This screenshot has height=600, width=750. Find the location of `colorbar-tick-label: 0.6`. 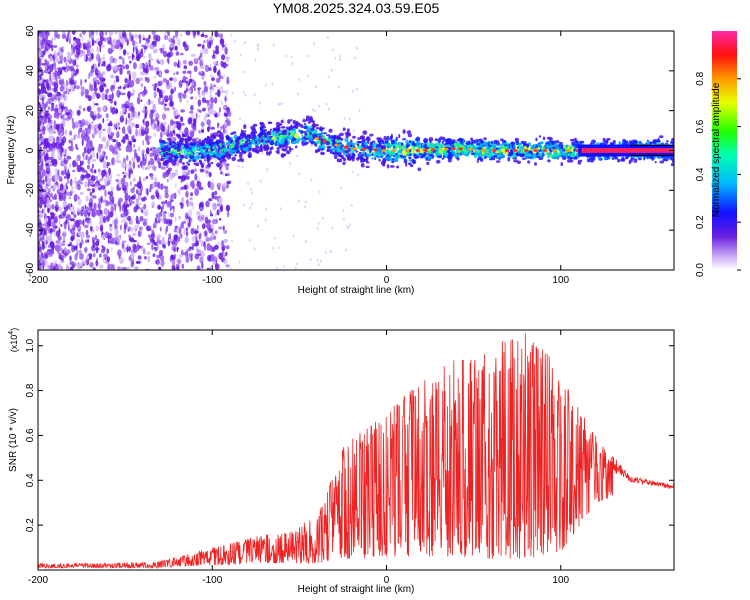

colorbar-tick-label: 0.6 is located at coordinates (700, 126).